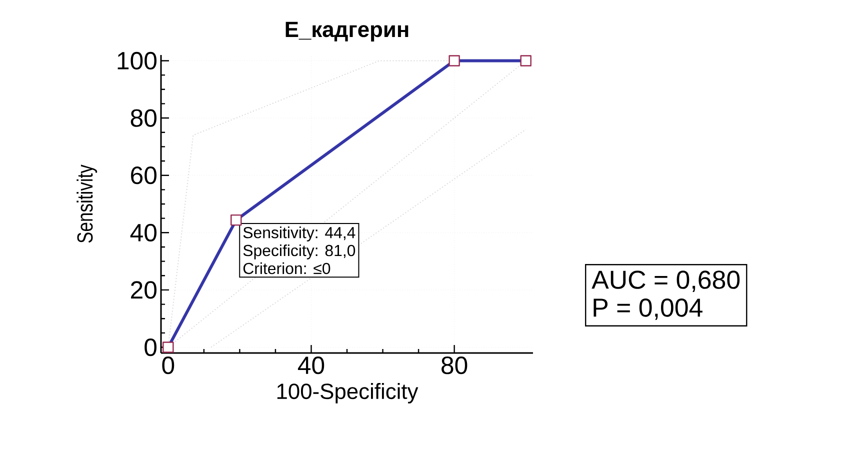 The width and height of the screenshot is (844, 450). Describe the element at coordinates (455, 365) in the screenshot. I see `x-tick-label: 80` at that location.